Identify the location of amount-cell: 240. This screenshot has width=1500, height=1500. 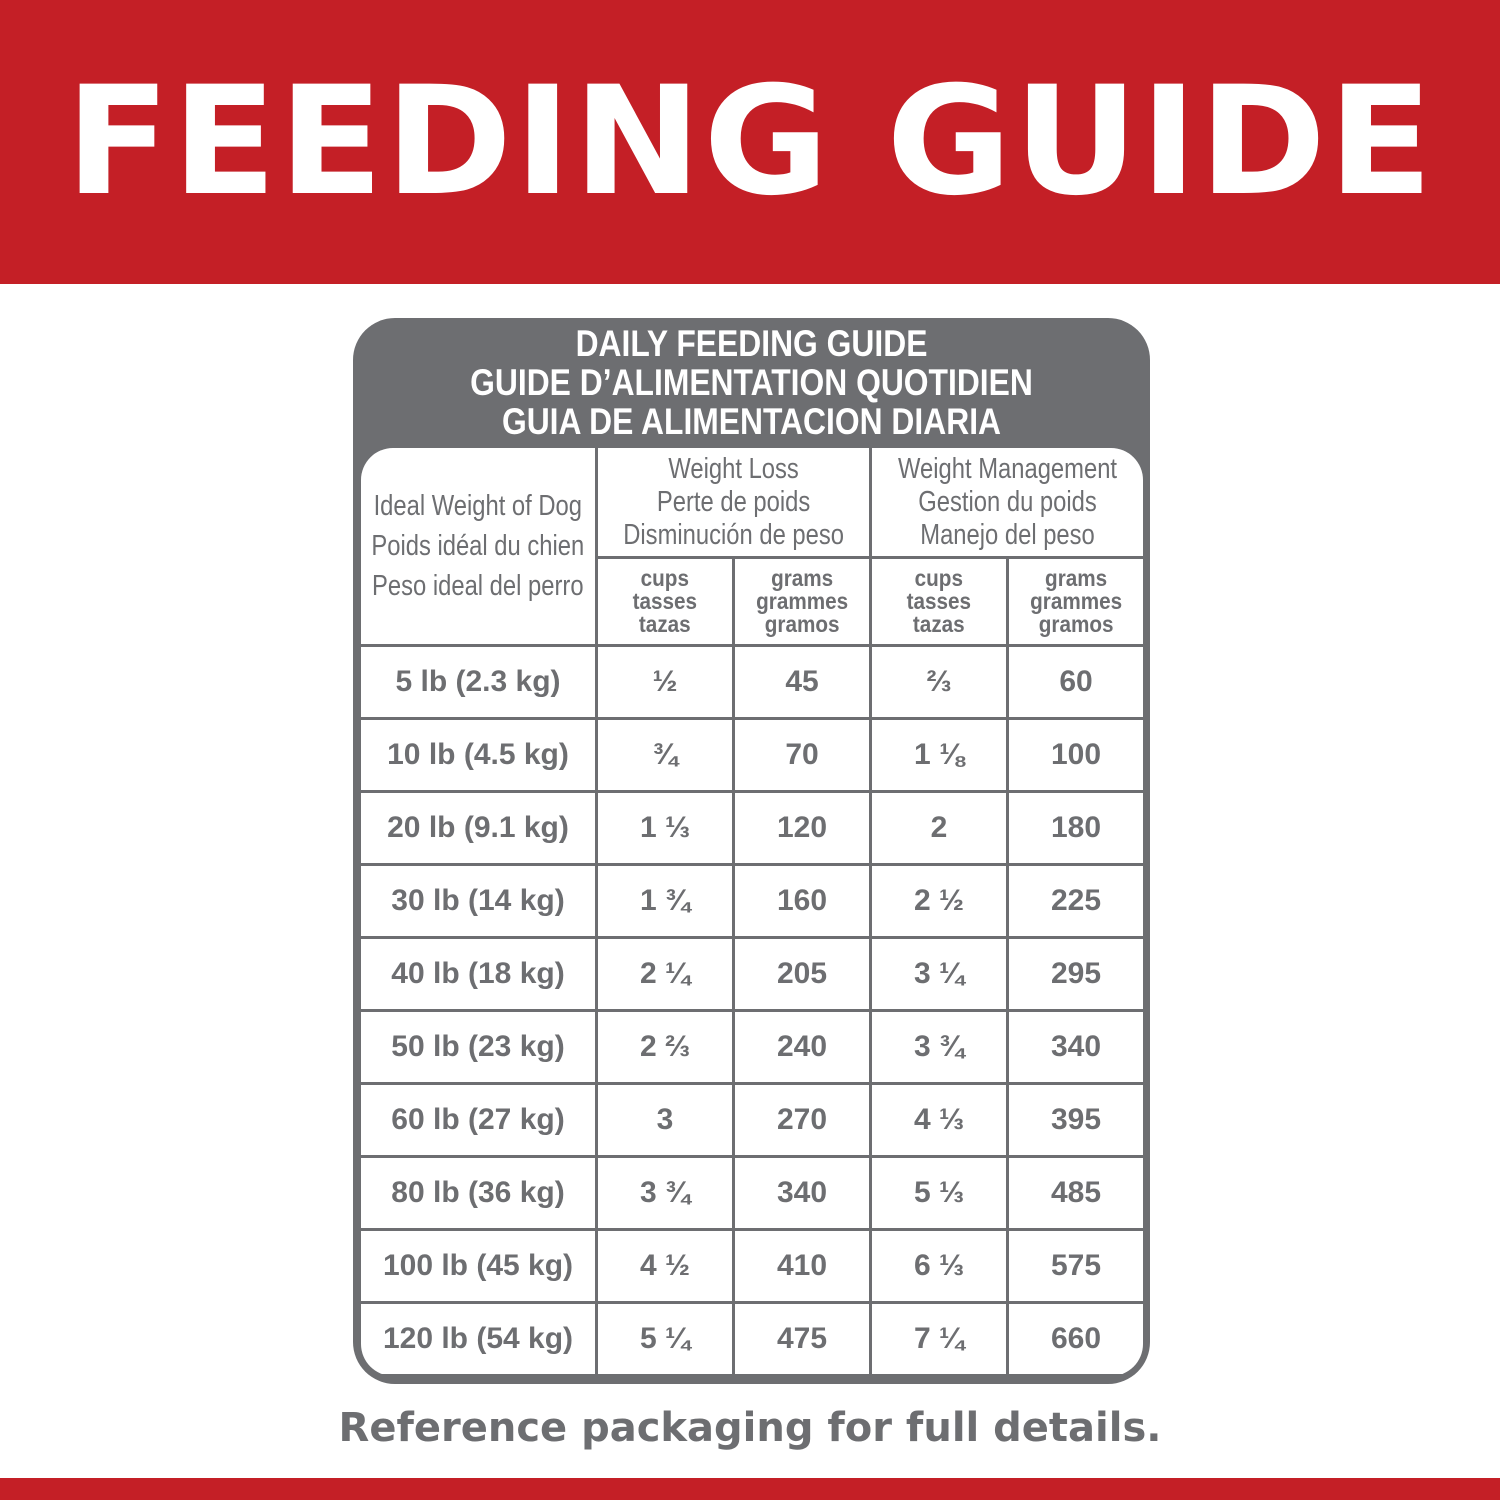
(802, 1047).